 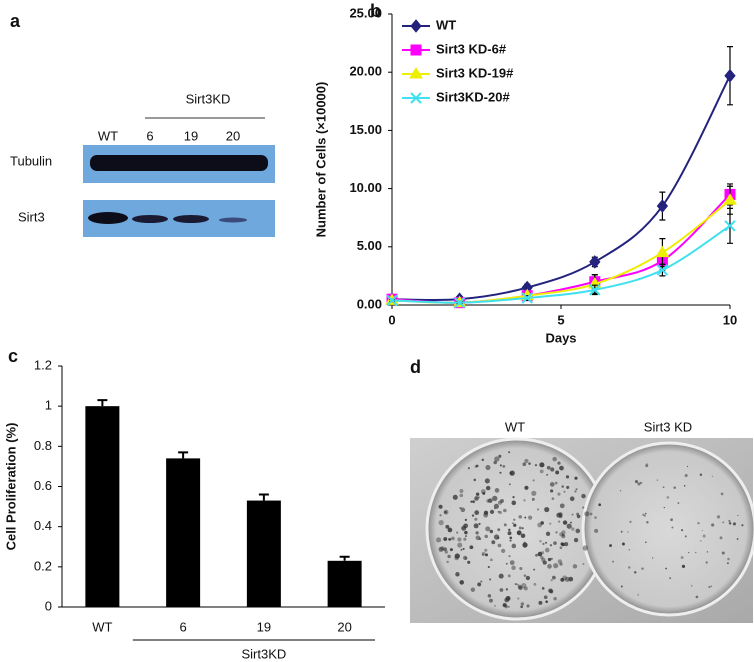 What do you see at coordinates (43, 565) in the screenshot?
I see `y-tick-label: 0.2` at bounding box center [43, 565].